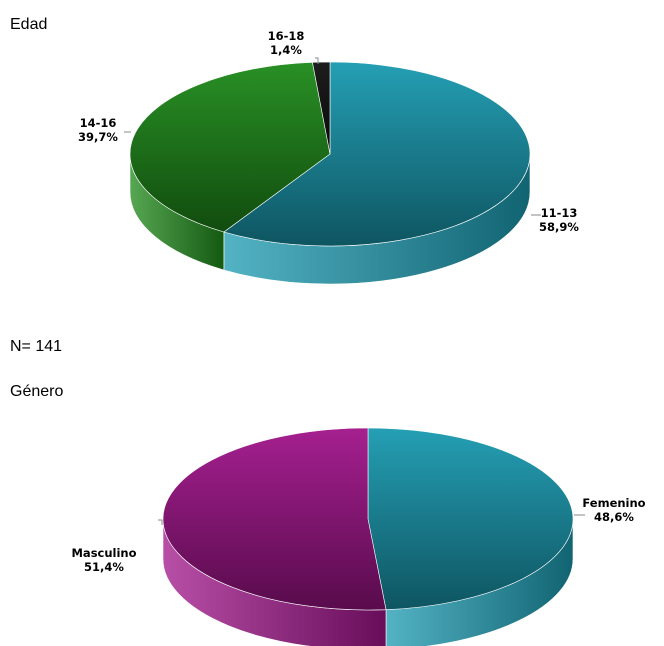 This screenshot has height=646, width=664. What do you see at coordinates (160, 522) in the screenshot?
I see `leader-line-masculino` at bounding box center [160, 522].